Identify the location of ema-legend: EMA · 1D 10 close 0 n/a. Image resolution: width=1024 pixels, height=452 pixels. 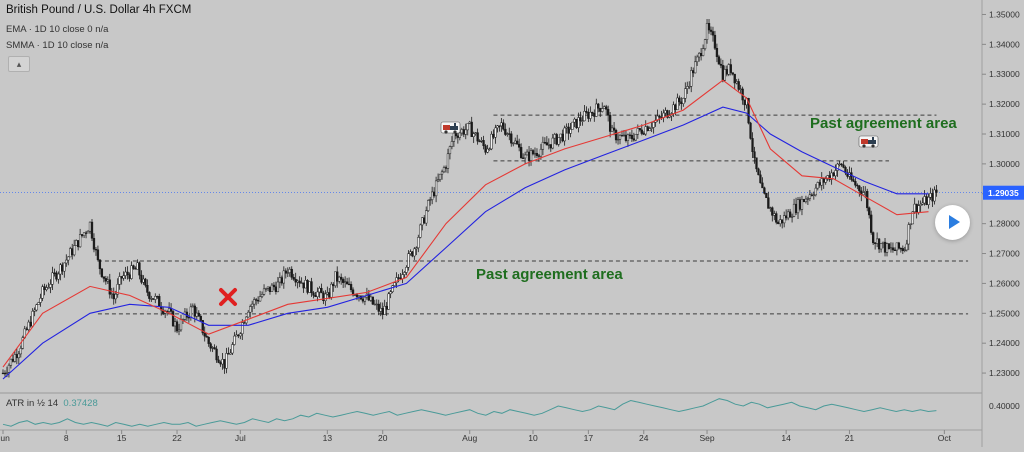
(57, 29).